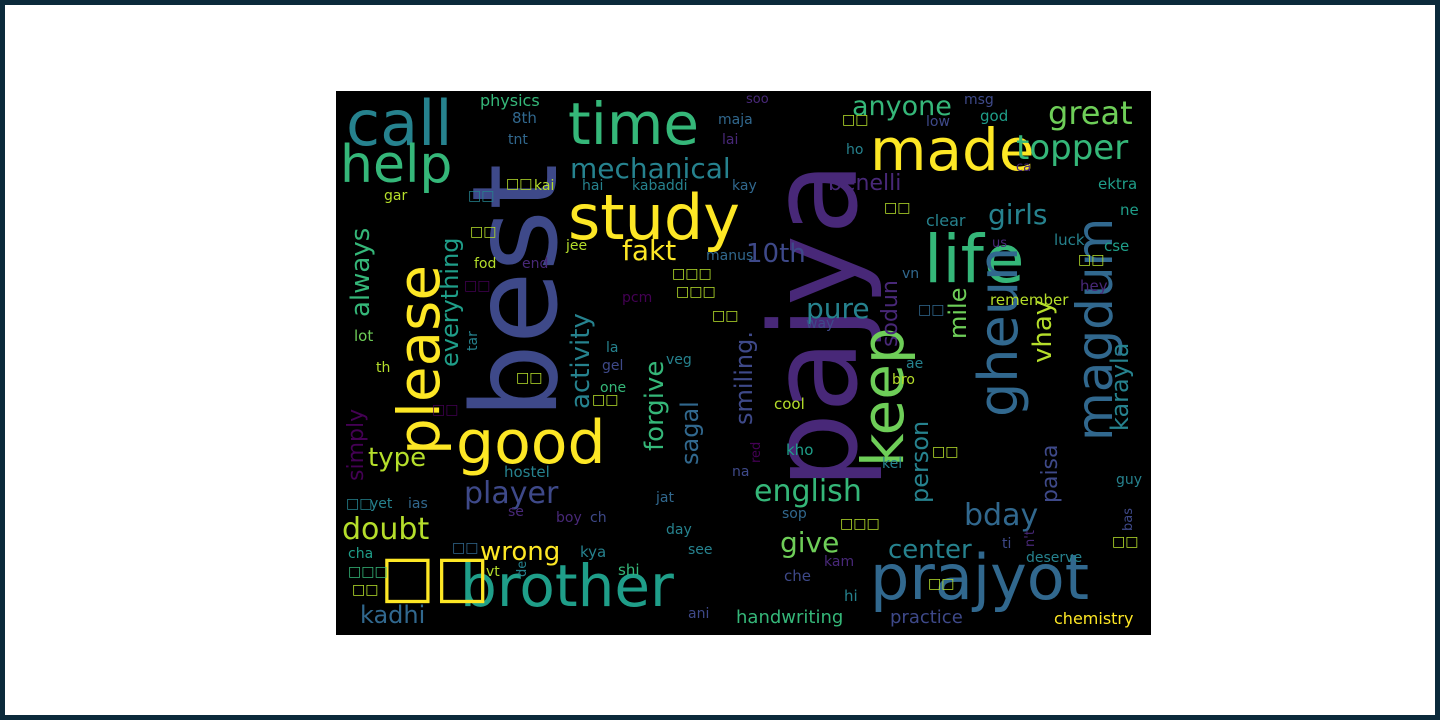 The height and width of the screenshot is (720, 1440). What do you see at coordinates (529, 378) in the screenshot?
I see `glyph-box-12: □□` at bounding box center [529, 378].